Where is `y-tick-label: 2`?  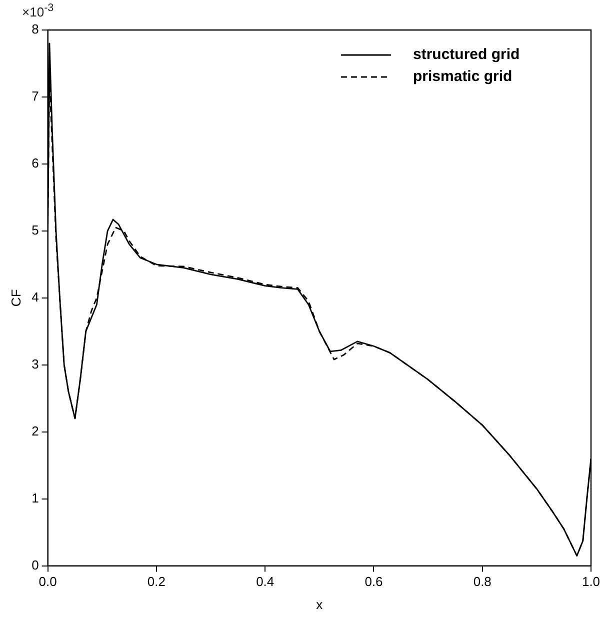 y-tick-label: 2 is located at coordinates (35, 430).